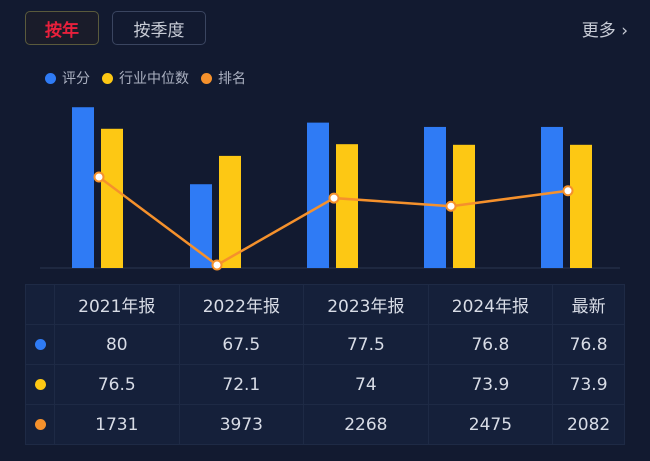 The height and width of the screenshot is (461, 650). What do you see at coordinates (490, 424) in the screenshot?
I see `table-cell: 2475` at bounding box center [490, 424].